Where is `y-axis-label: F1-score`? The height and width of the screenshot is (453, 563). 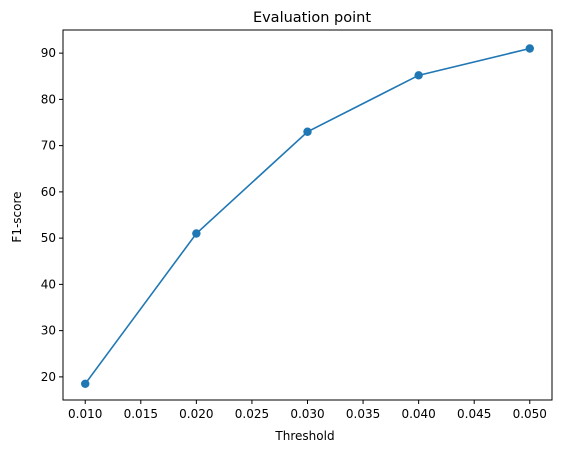
y-axis-label: F1-score is located at coordinates (17, 216).